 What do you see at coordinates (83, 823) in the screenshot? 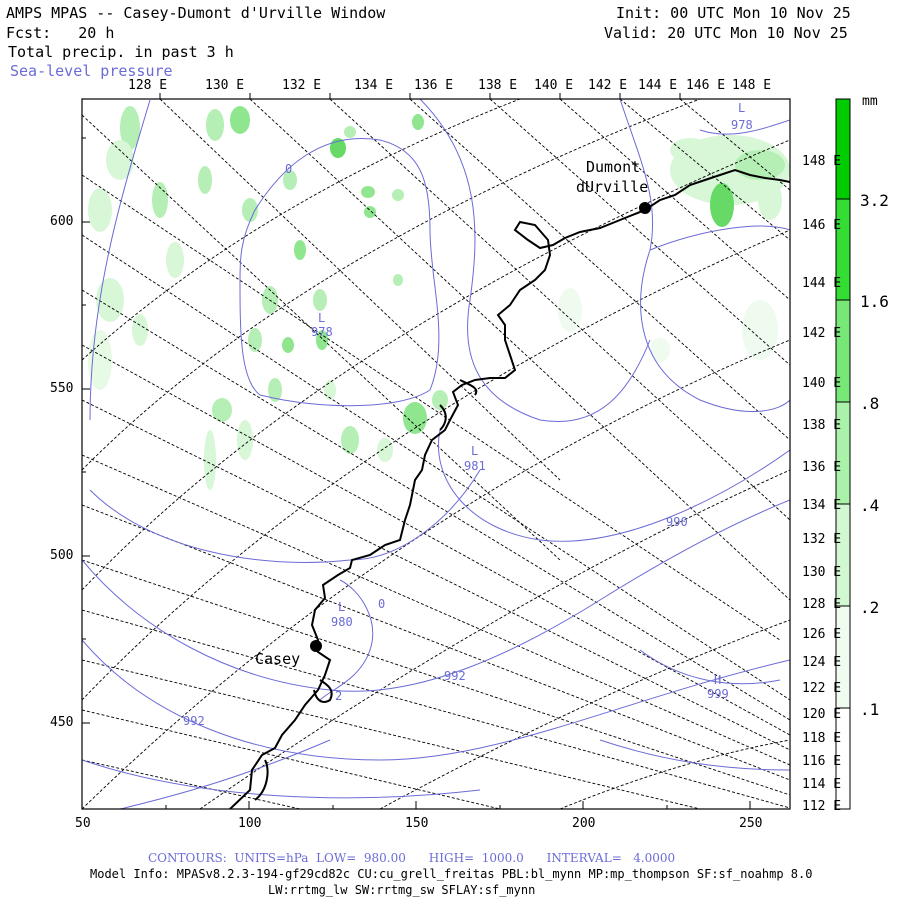
I see `x-axis-label: 50` at bounding box center [83, 823].